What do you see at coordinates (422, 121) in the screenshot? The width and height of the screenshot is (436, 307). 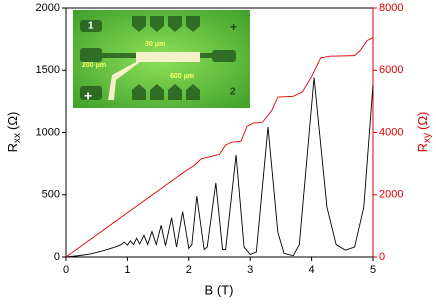 I see `y2-label-part: (Ω)` at bounding box center [422, 121].